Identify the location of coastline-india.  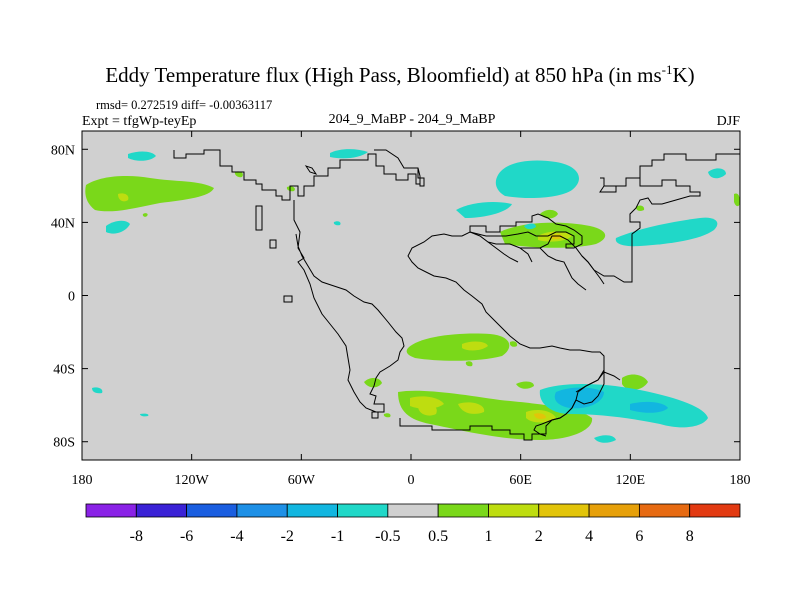
(593, 270).